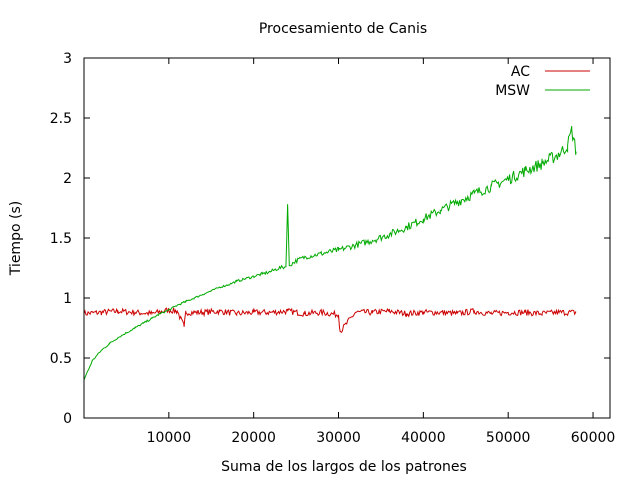 This screenshot has width=640, height=480. I want to click on y-tick-label: 2.5, so click(61, 119).